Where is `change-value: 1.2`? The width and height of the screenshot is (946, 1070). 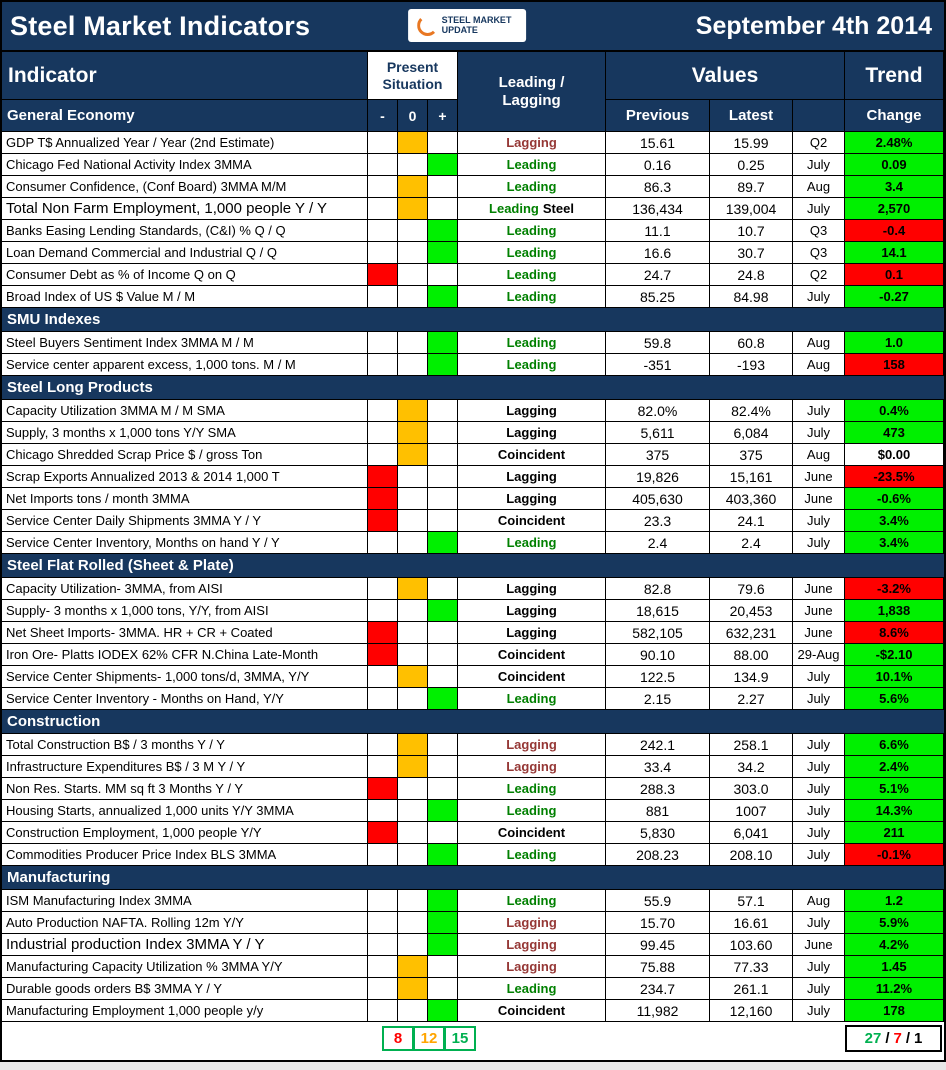
change-value: 1.2 is located at coordinates (894, 901).